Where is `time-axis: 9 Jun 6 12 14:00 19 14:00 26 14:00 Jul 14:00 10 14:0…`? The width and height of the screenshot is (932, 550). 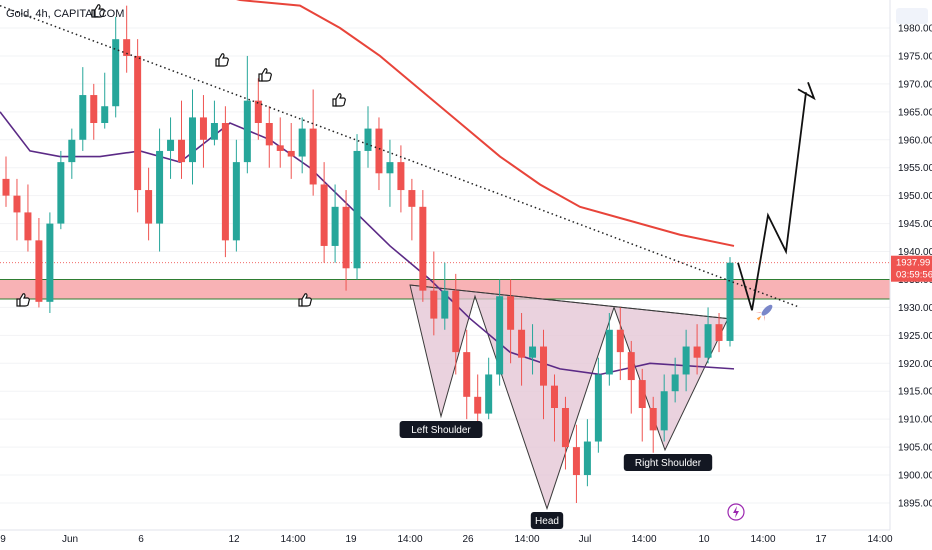
time-axis: 9 Jun 6 12 14:00 19 14:00 26 14:00 Jul 14:00 10 14:0… is located at coordinates (446, 537).